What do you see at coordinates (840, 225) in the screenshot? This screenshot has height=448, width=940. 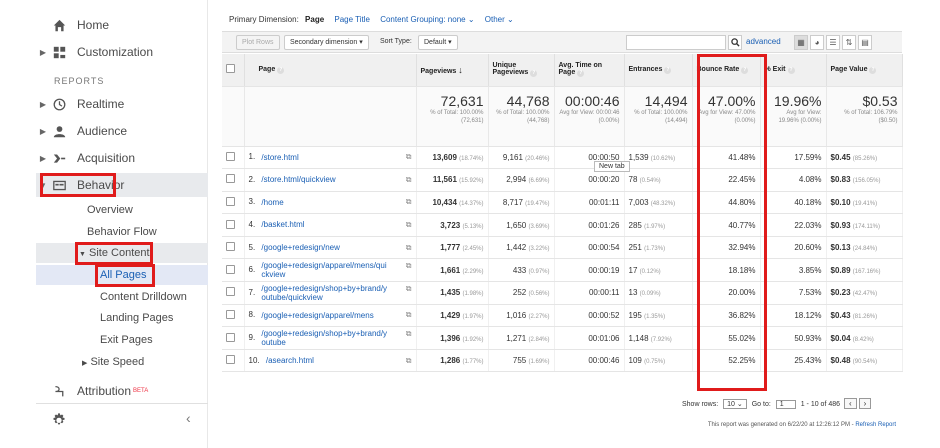 I see `page-value-value: $0.93` at bounding box center [840, 225].